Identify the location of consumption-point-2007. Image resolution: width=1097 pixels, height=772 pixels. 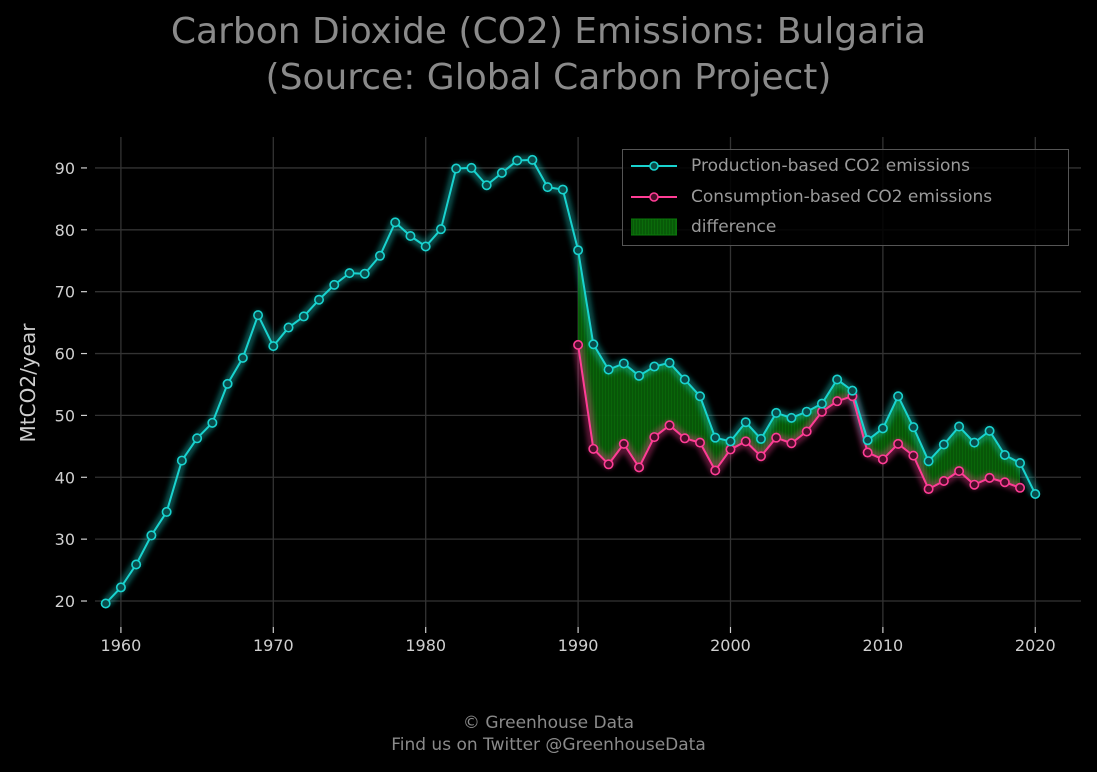
(837, 401).